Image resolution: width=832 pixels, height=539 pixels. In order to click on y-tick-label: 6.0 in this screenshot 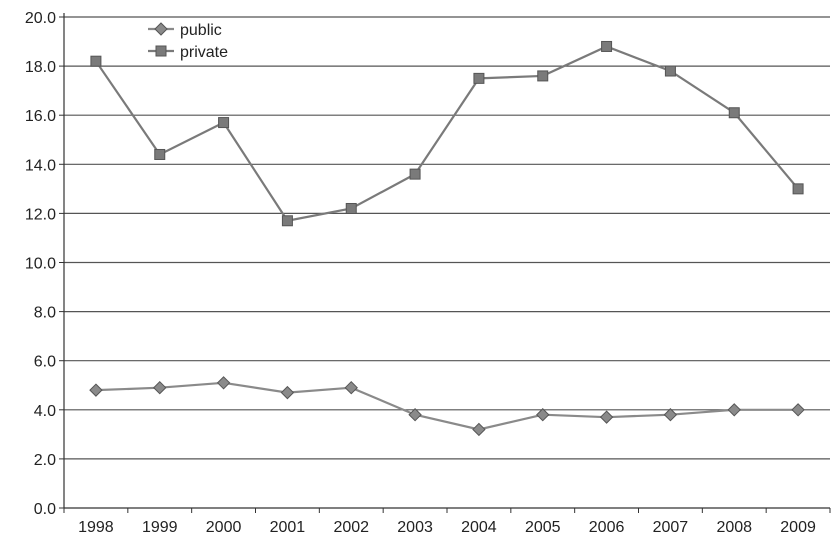, I will do `click(45, 362)`.